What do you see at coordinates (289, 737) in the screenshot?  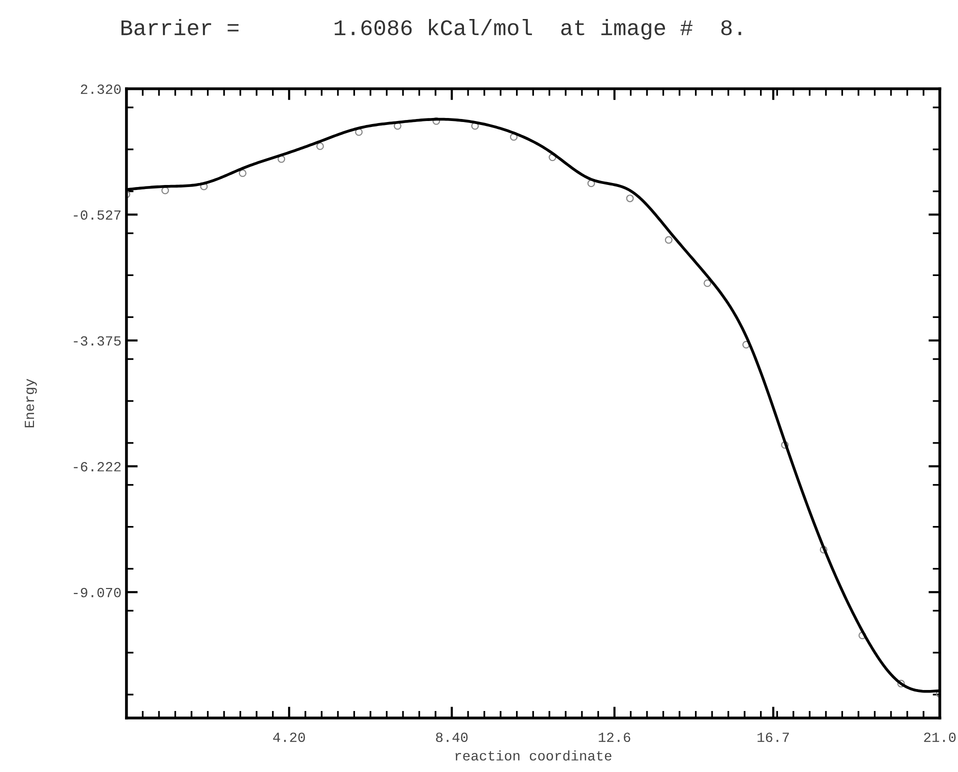 I see `x-tick-label: 4.20` at bounding box center [289, 737].